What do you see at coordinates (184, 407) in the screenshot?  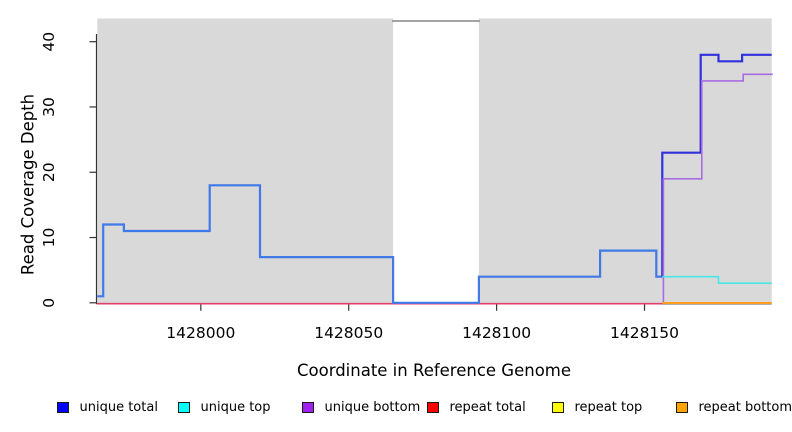 I see `legend-swatch-unique-top` at bounding box center [184, 407].